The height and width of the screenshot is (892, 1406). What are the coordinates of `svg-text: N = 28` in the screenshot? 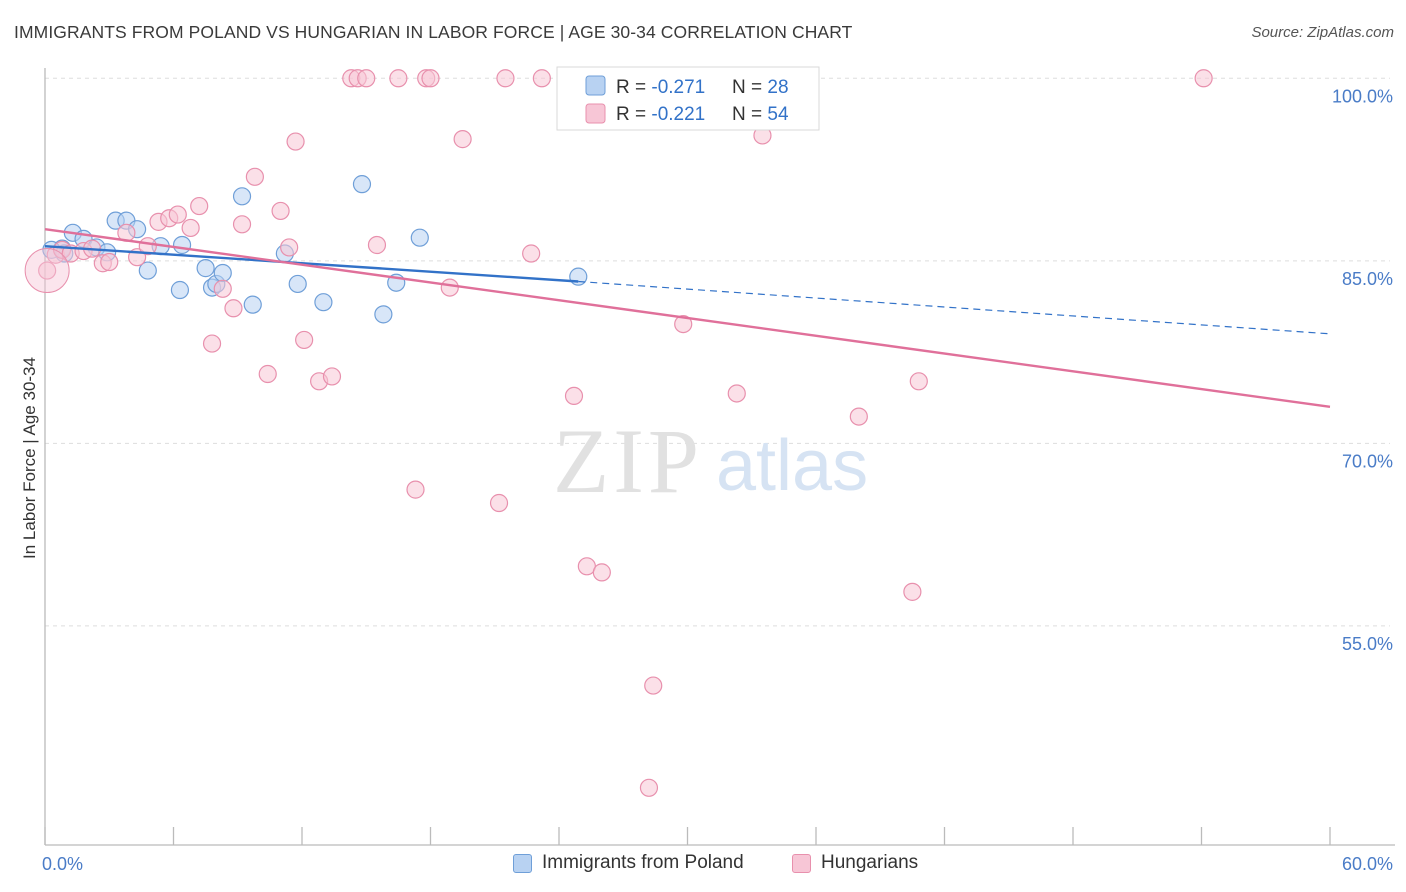 It's located at (760, 87).